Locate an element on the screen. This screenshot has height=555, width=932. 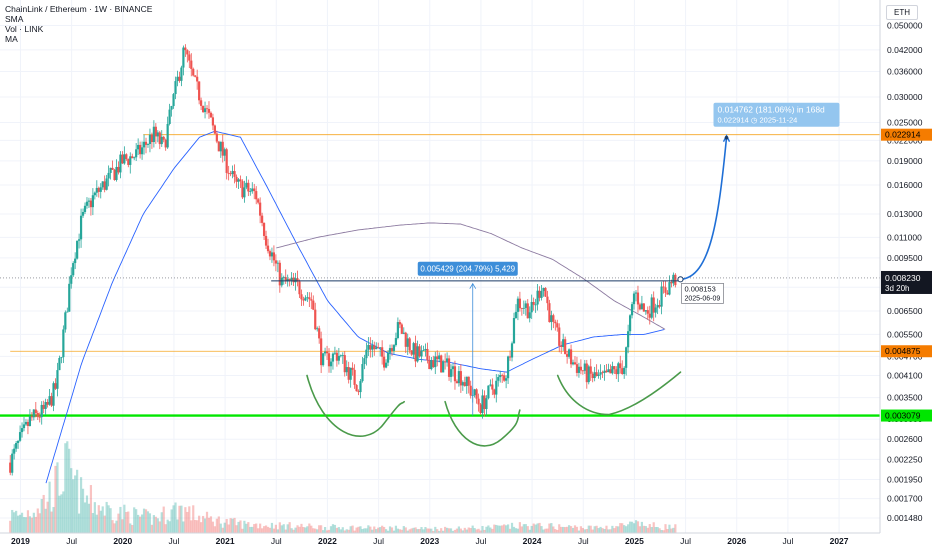
legend-sma: SMA is located at coordinates (14, 19).